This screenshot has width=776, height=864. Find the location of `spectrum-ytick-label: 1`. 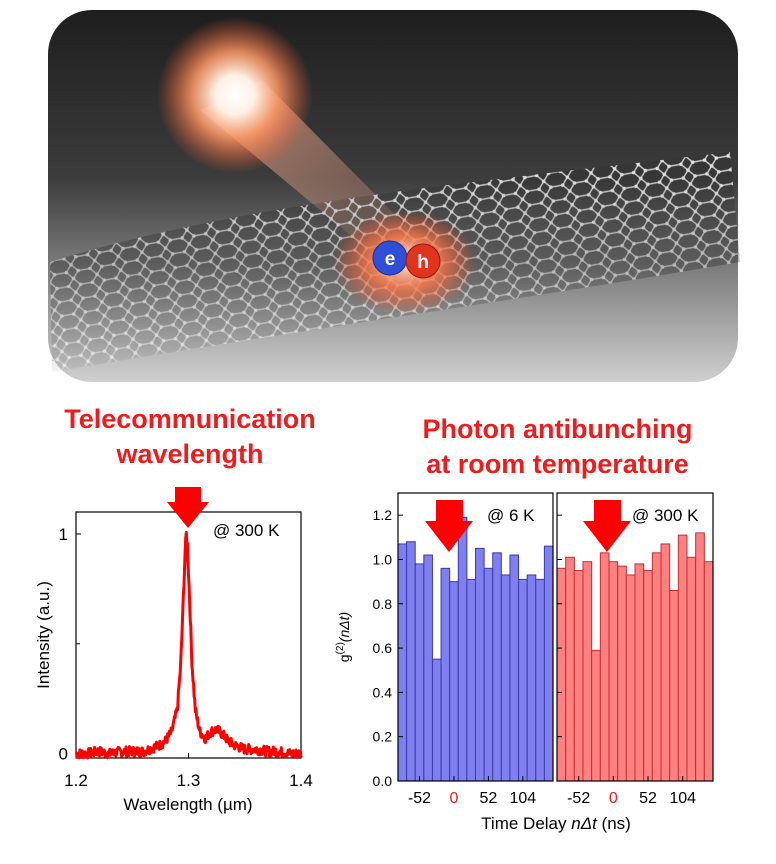

spectrum-ytick-label: 1 is located at coordinates (63, 534).